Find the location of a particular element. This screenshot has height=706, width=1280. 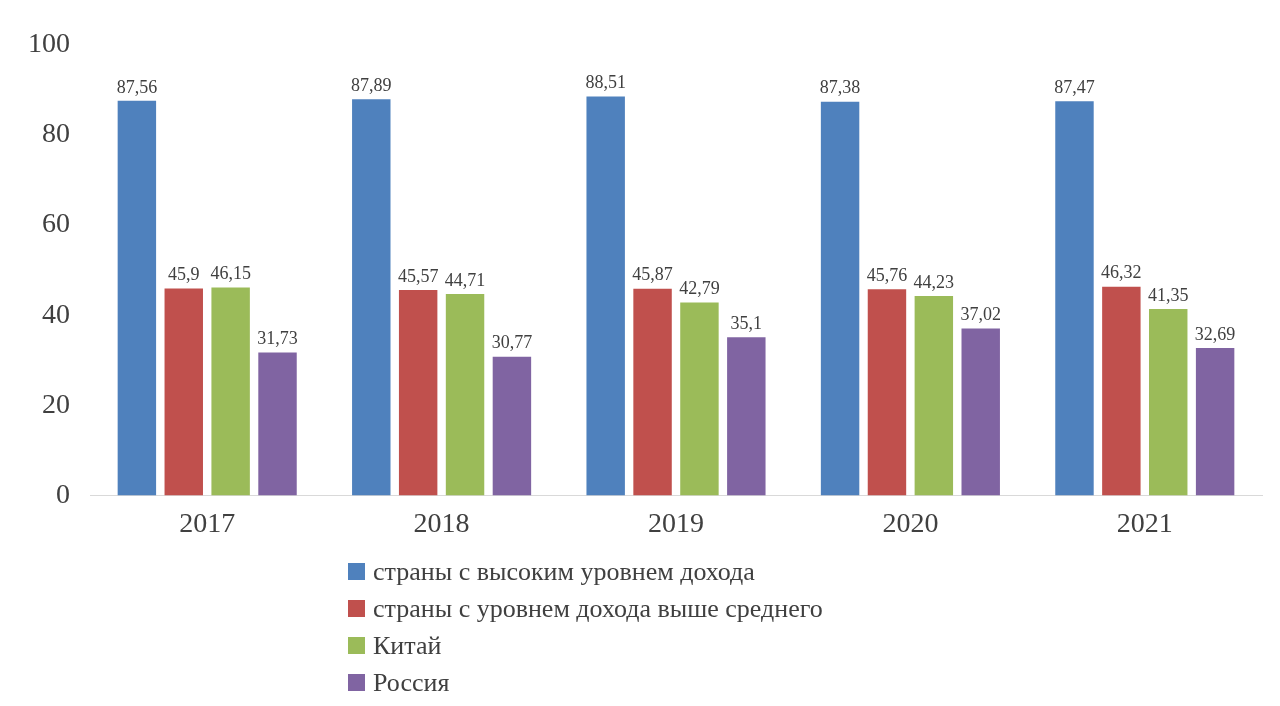

data-label: 32,69 is located at coordinates (1215, 333).